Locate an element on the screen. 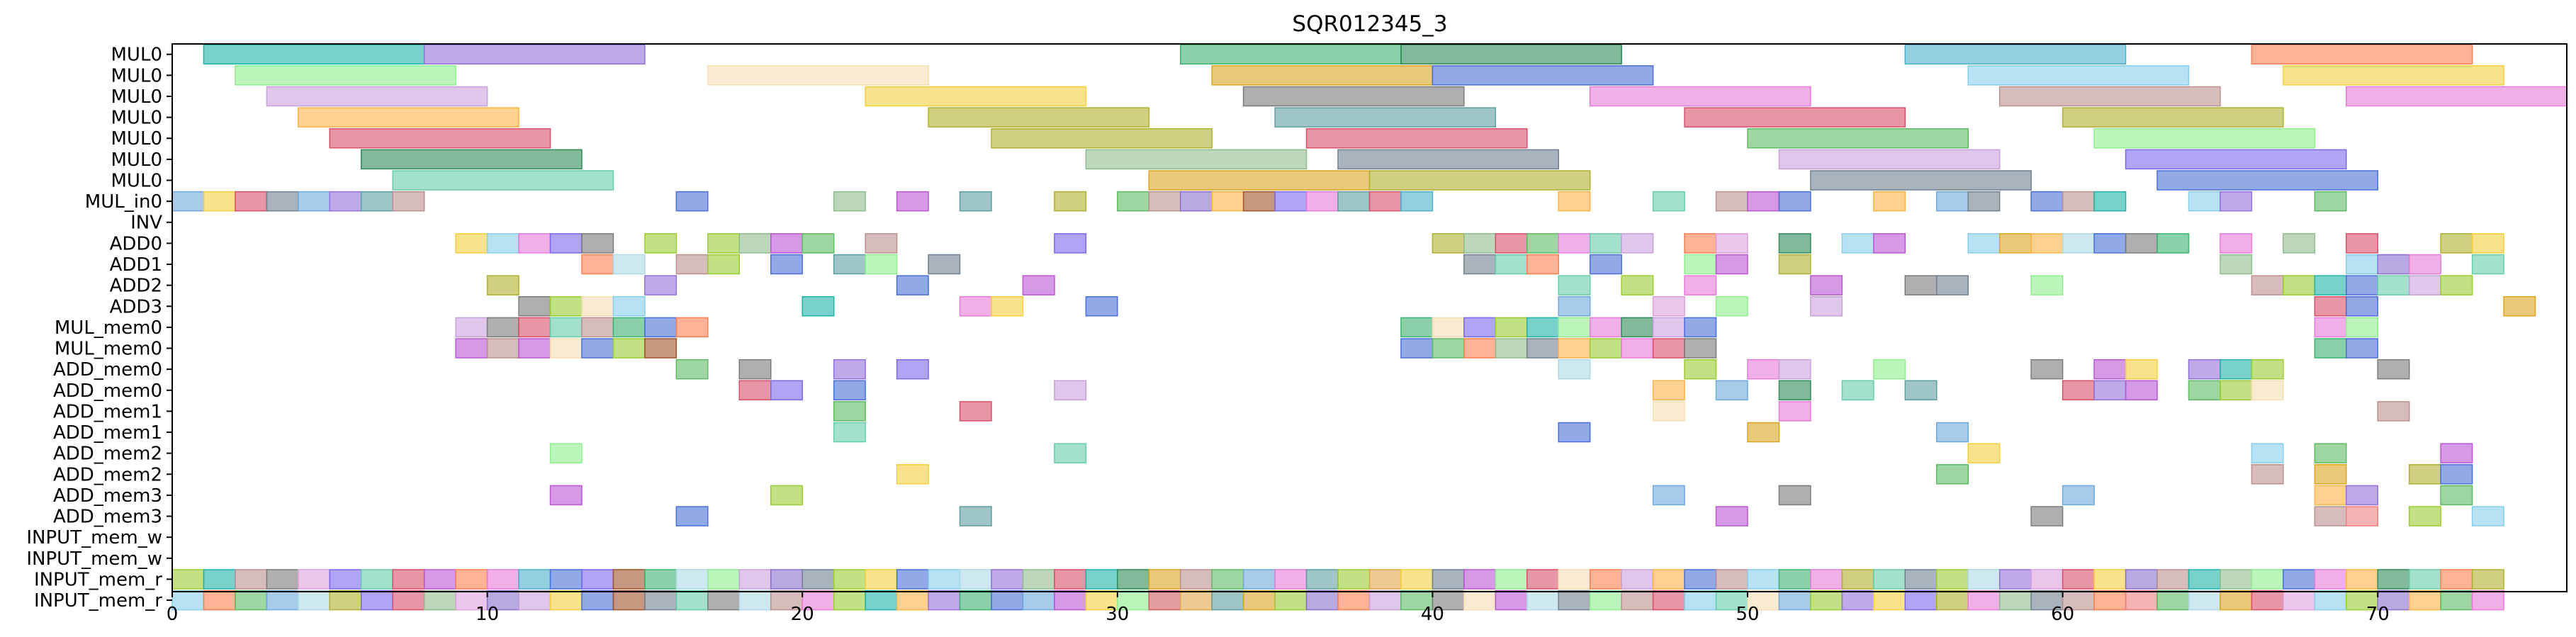 This screenshot has height=637, width=2576. x-tick-label-6: 60 is located at coordinates (2062, 614).